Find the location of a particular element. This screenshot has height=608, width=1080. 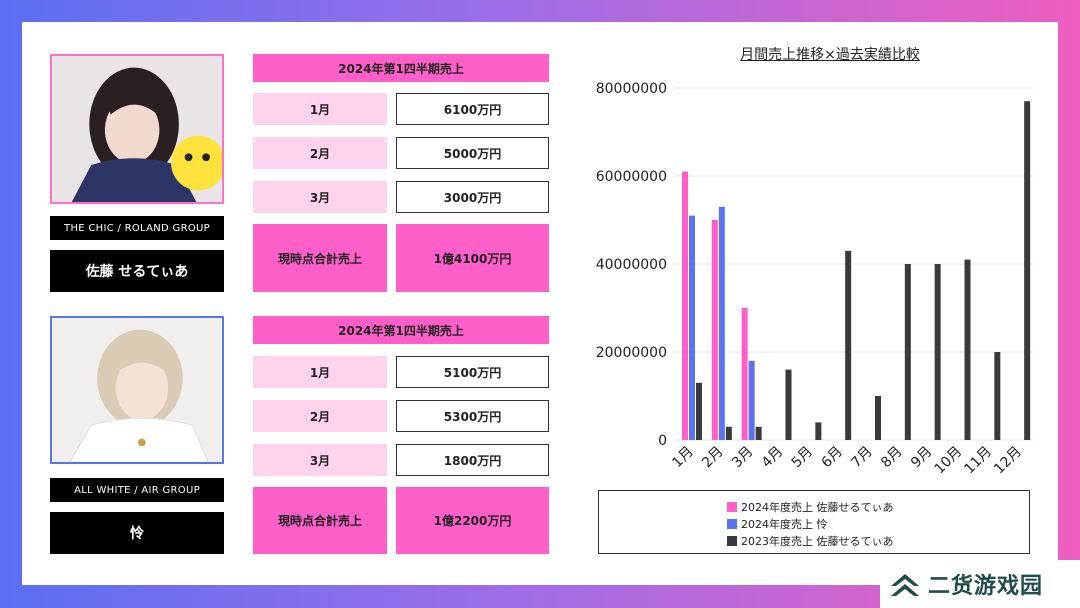

legend-label: 2024年度売上 怜 is located at coordinates (784, 524).